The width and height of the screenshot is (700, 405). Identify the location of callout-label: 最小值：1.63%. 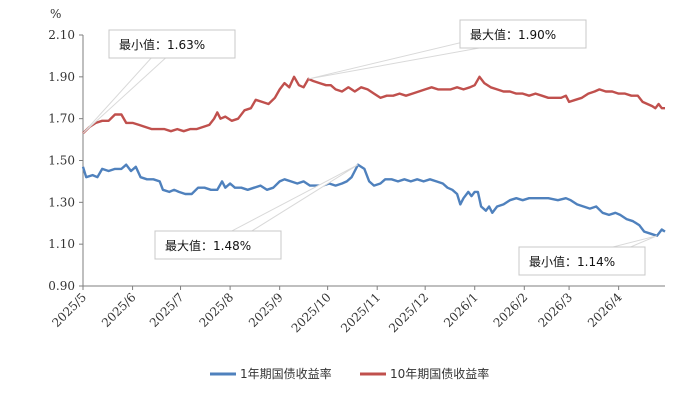
(162, 44).